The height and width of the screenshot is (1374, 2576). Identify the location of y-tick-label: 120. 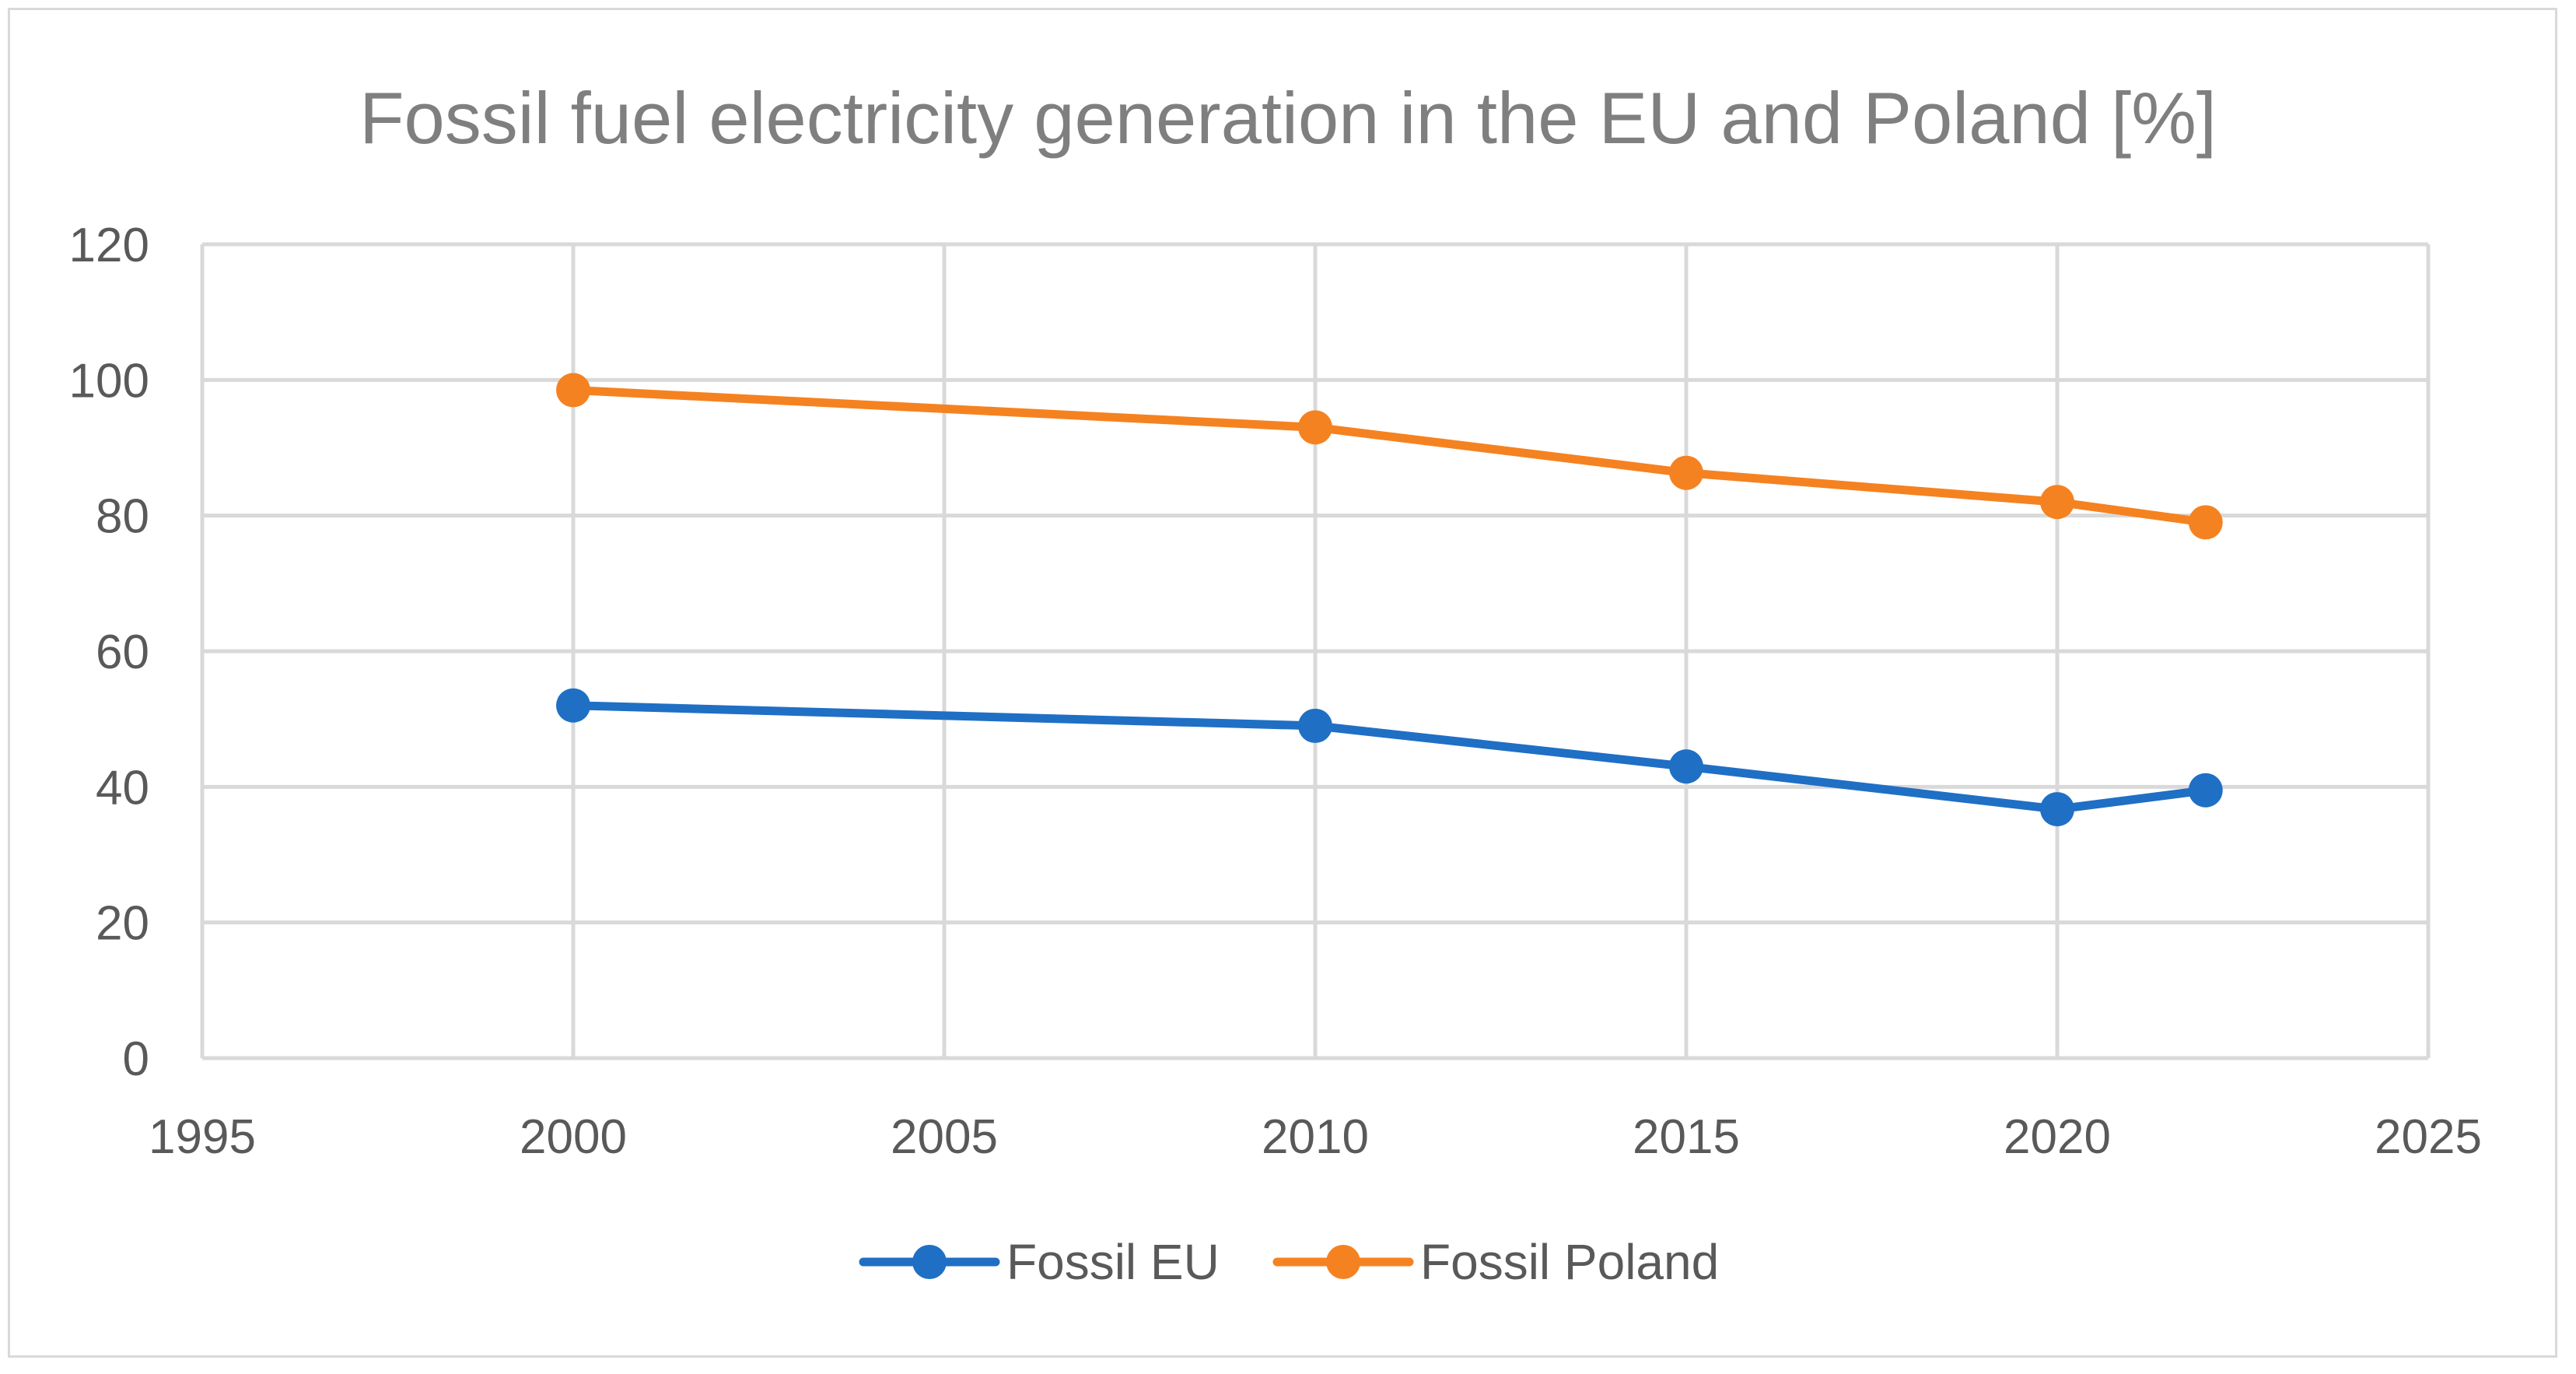
(109, 245).